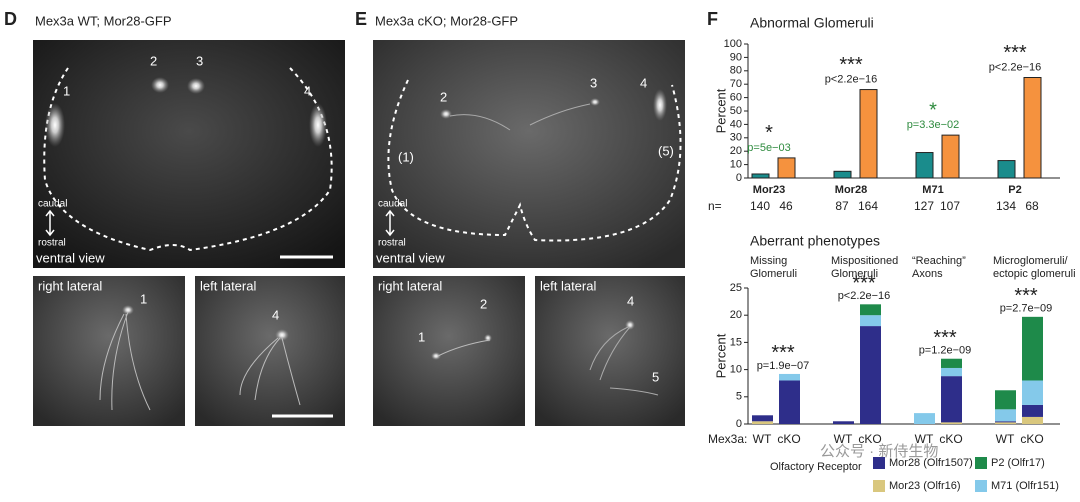  Describe the element at coordinates (851, 190) in the screenshot. I see `x-tick-label: Mor28` at that location.